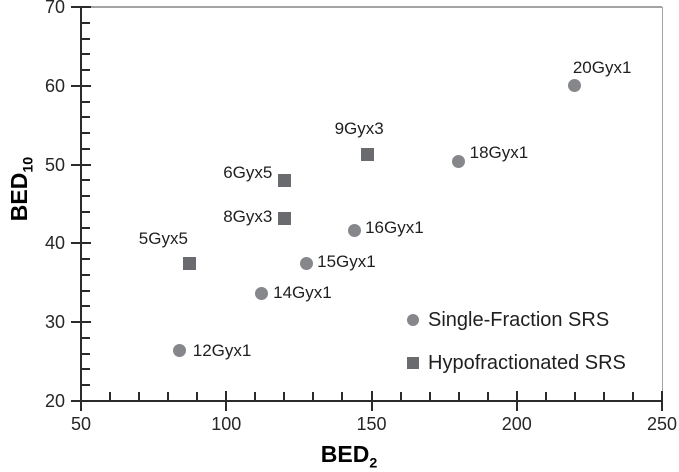 This screenshot has width=679, height=472. What do you see at coordinates (516, 424) in the screenshot?
I see `x-tick-label: 200` at bounding box center [516, 424].